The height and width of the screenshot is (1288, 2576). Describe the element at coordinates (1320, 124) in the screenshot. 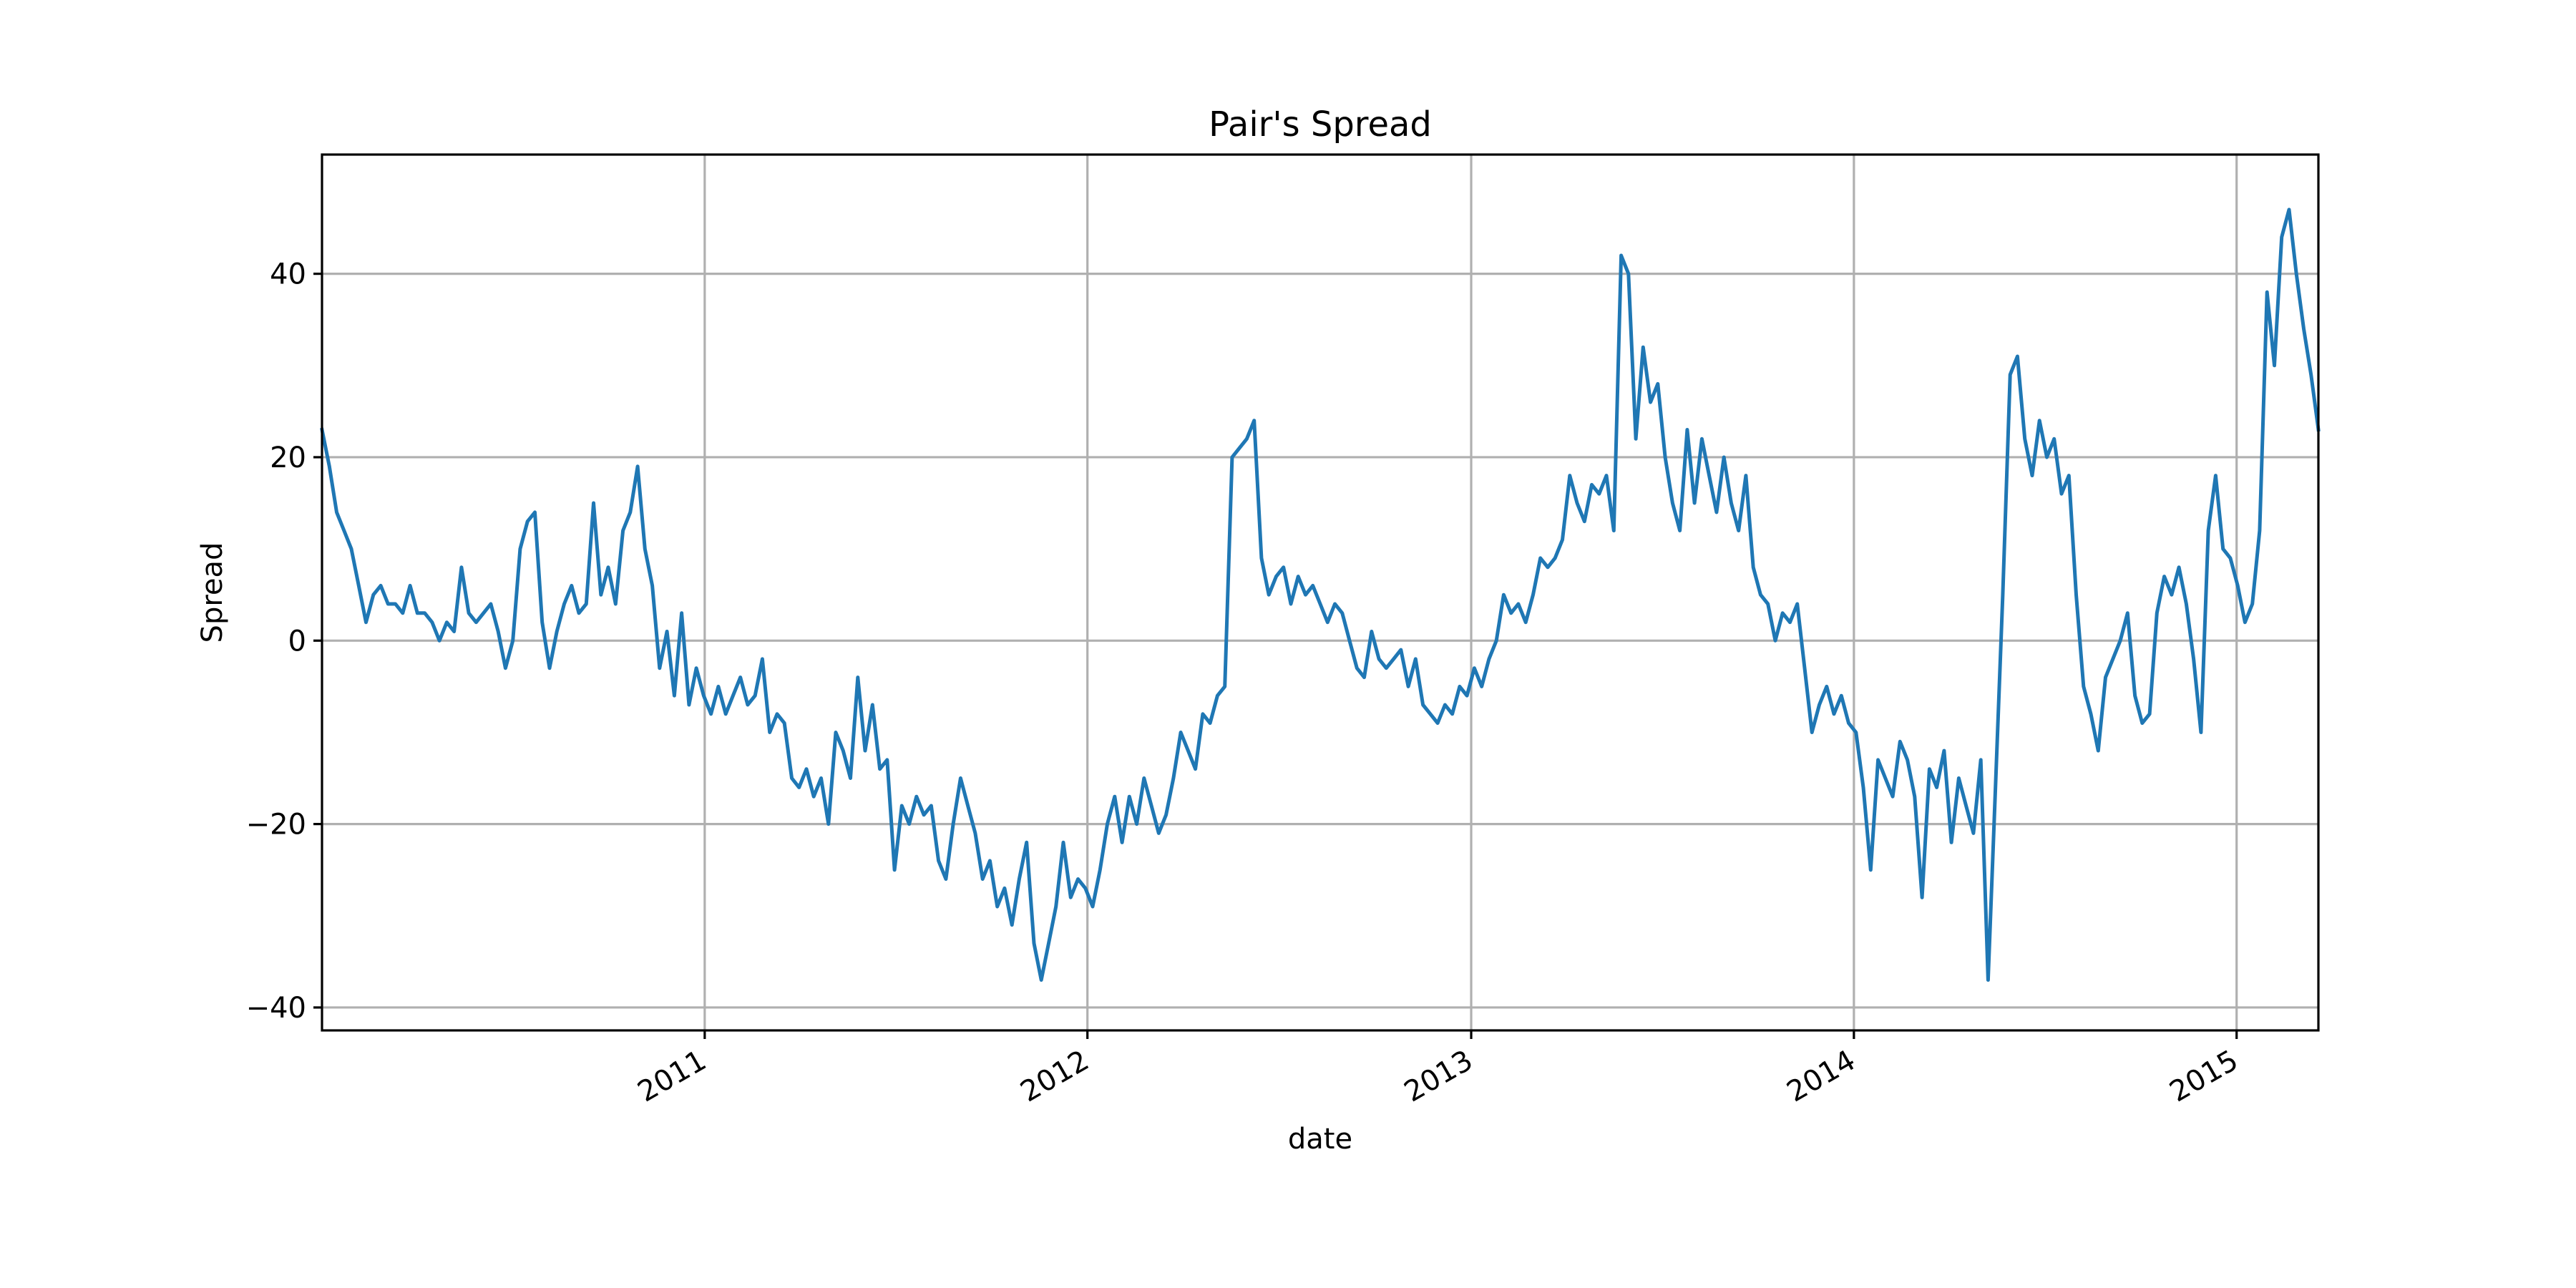

I see `chart-title: Pair's Spread` at that location.